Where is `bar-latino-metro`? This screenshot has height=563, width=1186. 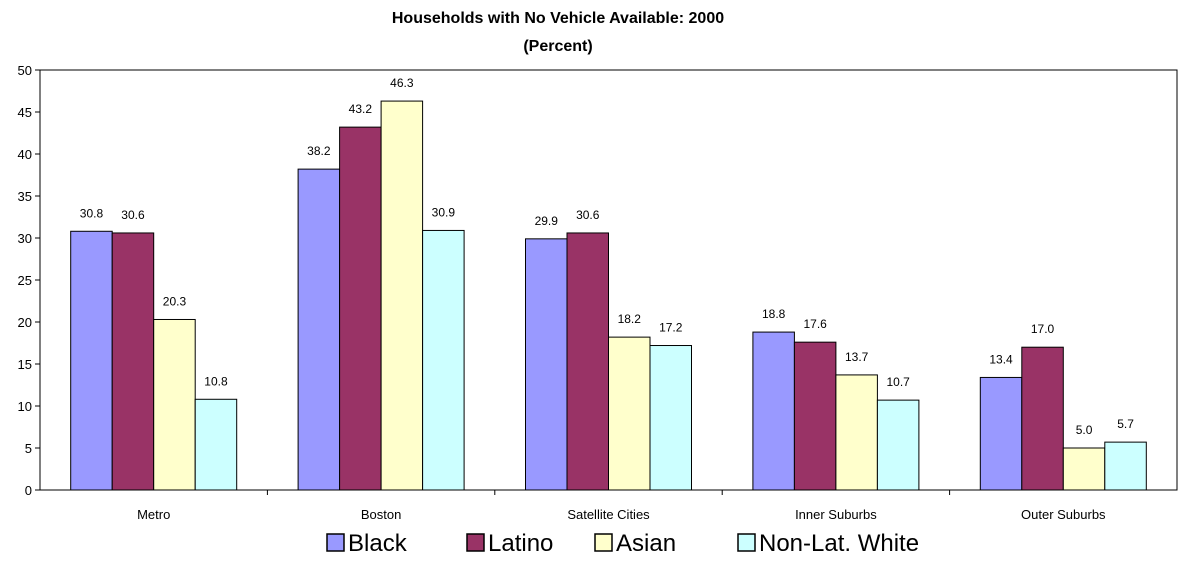 bar-latino-metro is located at coordinates (133, 361).